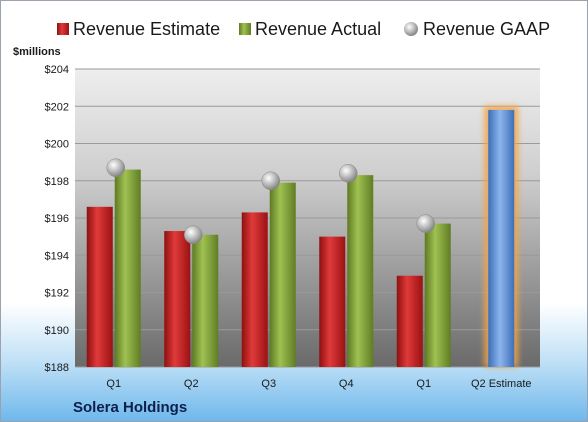 The height and width of the screenshot is (422, 588). Describe the element at coordinates (146, 29) in the screenshot. I see `legend-label-revenue-estimate: Revenue Estimate` at that location.